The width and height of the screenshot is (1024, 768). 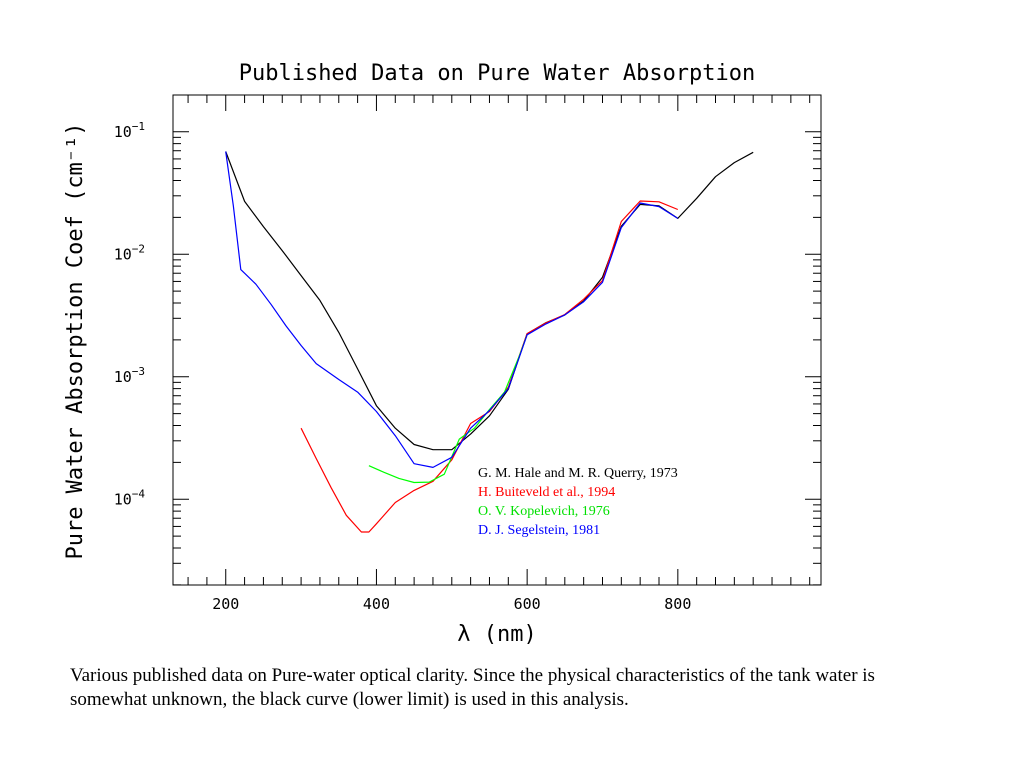 I want to click on x-tick-label: 600, so click(x=527, y=604).